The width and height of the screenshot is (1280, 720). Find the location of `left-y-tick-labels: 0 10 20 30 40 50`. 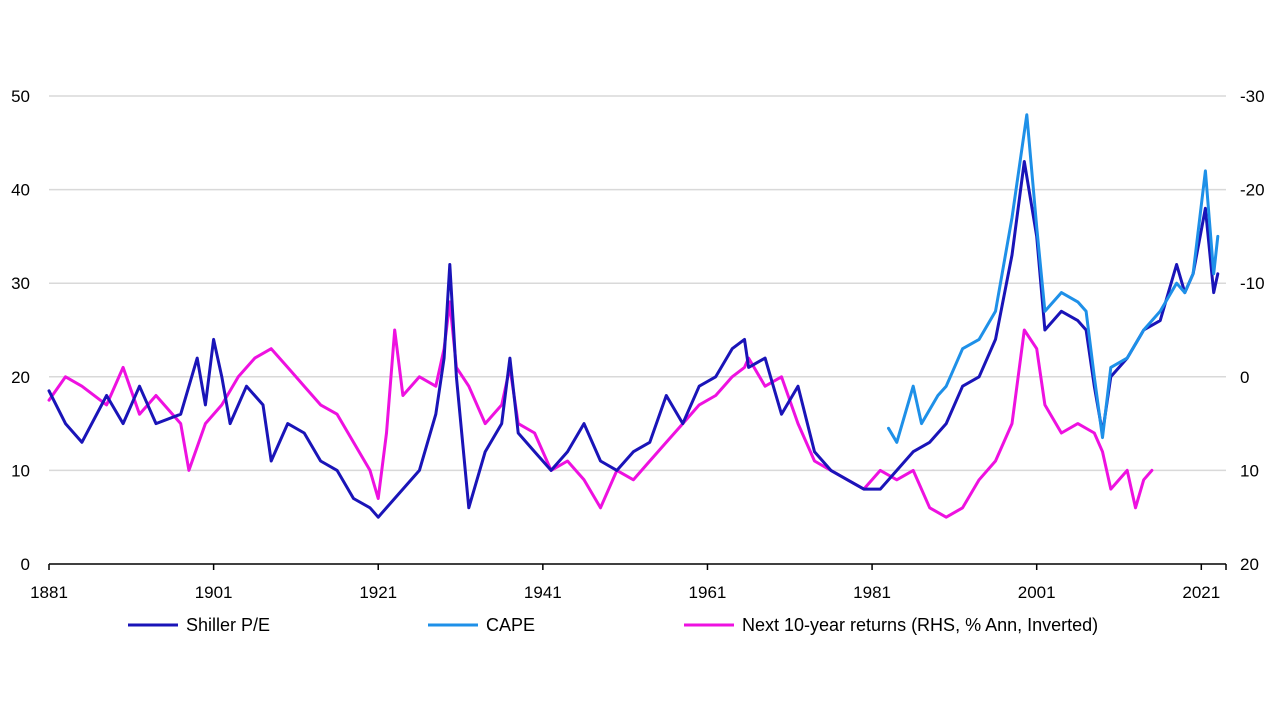

left-y-tick-labels: 0 10 20 30 40 50 is located at coordinates (20, 330).